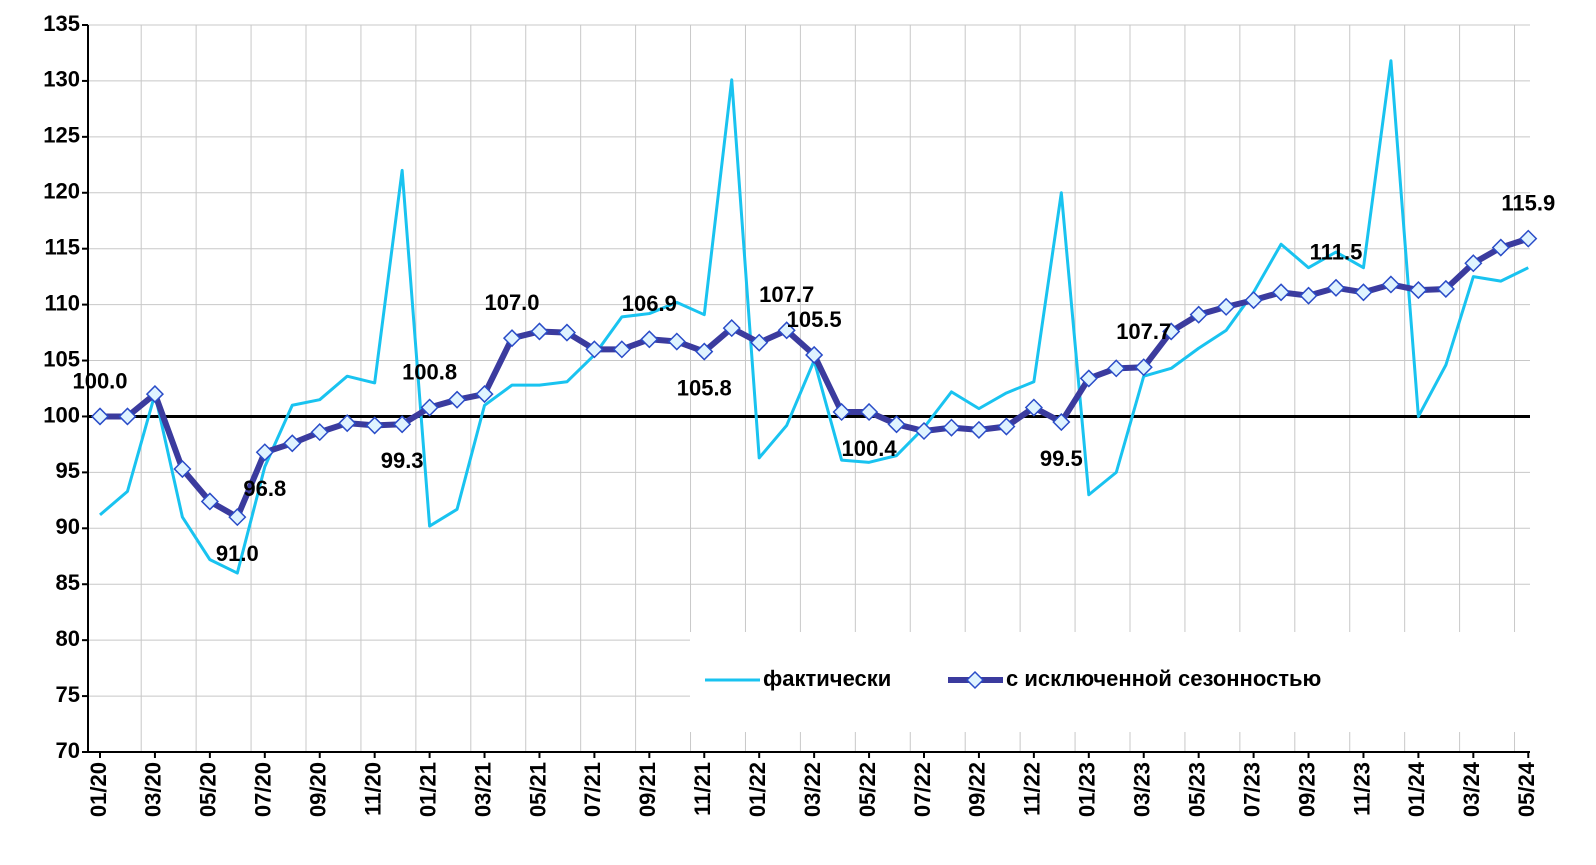 The image size is (1596, 865). I want to click on x-tick-label: 07/21, so click(592, 789).